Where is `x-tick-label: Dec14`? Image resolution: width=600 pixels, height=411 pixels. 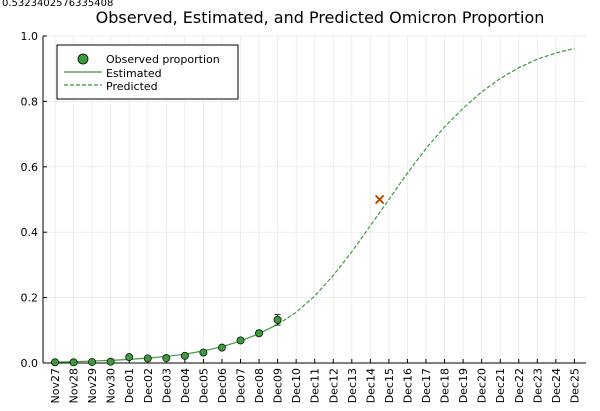 x-tick-label: Dec14 is located at coordinates (370, 385).